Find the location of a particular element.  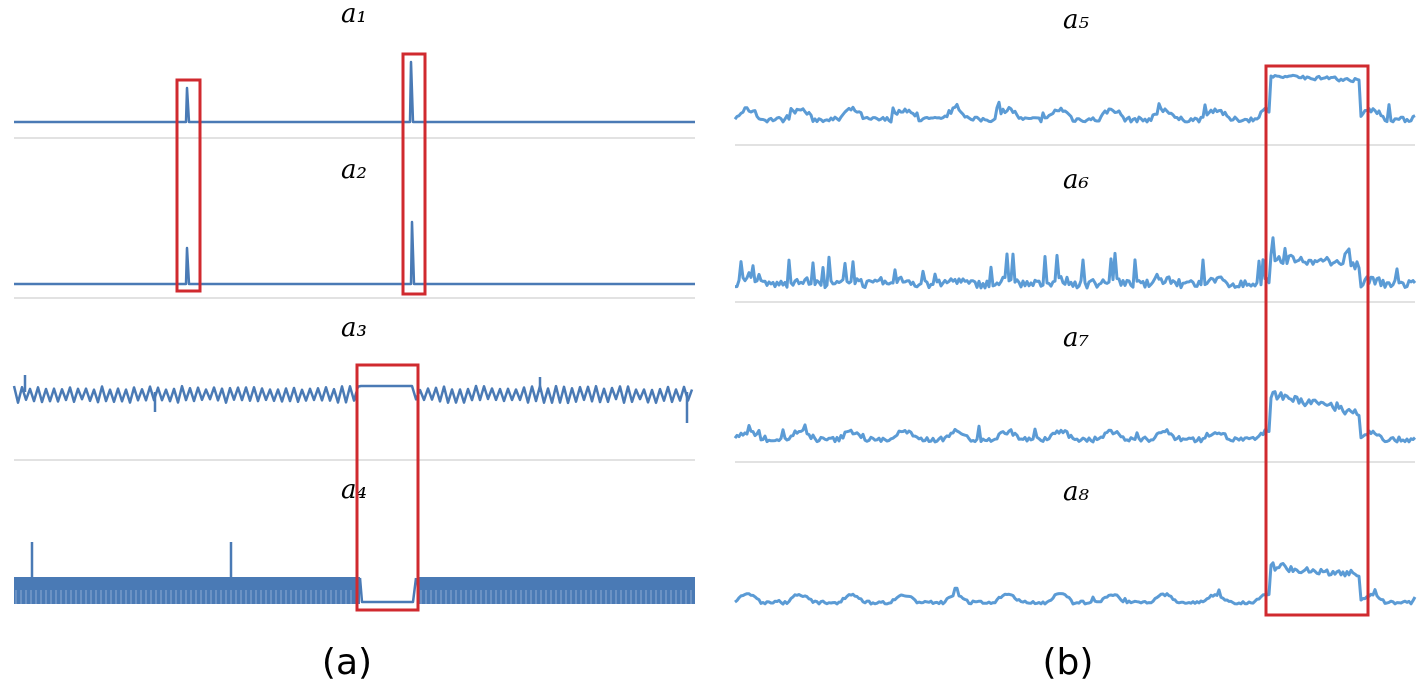

series-label: a₆ is located at coordinates (1076, 180).